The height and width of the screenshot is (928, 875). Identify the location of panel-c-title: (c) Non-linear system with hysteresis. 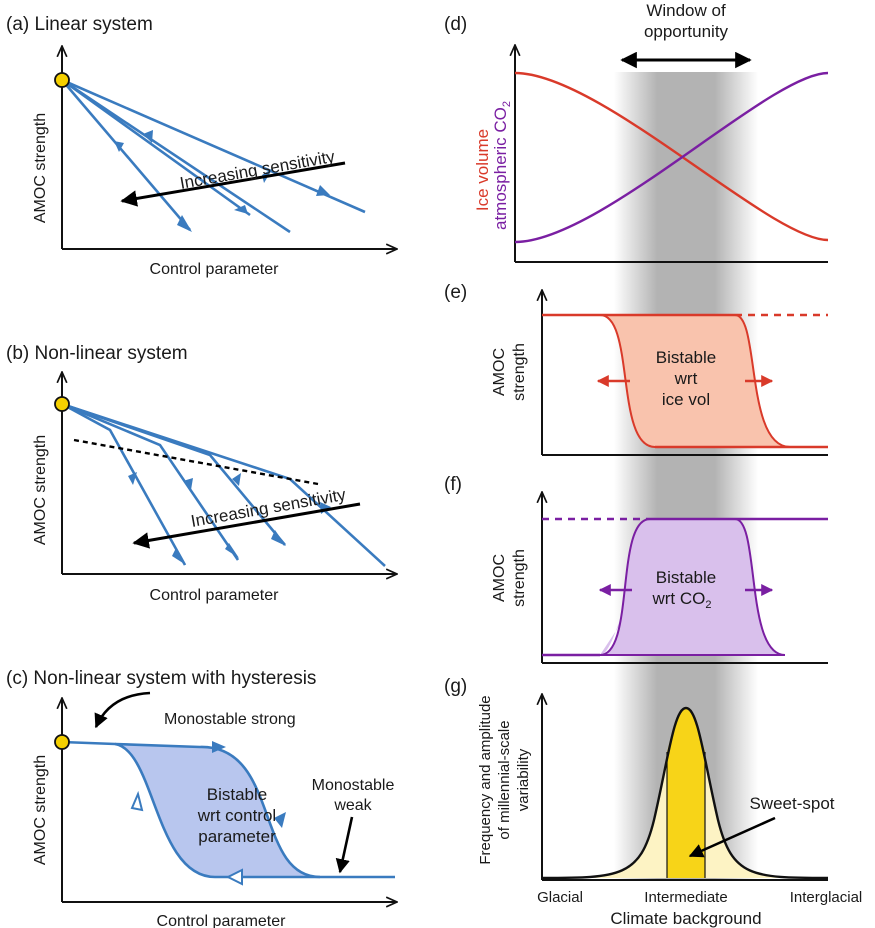
(161, 678).